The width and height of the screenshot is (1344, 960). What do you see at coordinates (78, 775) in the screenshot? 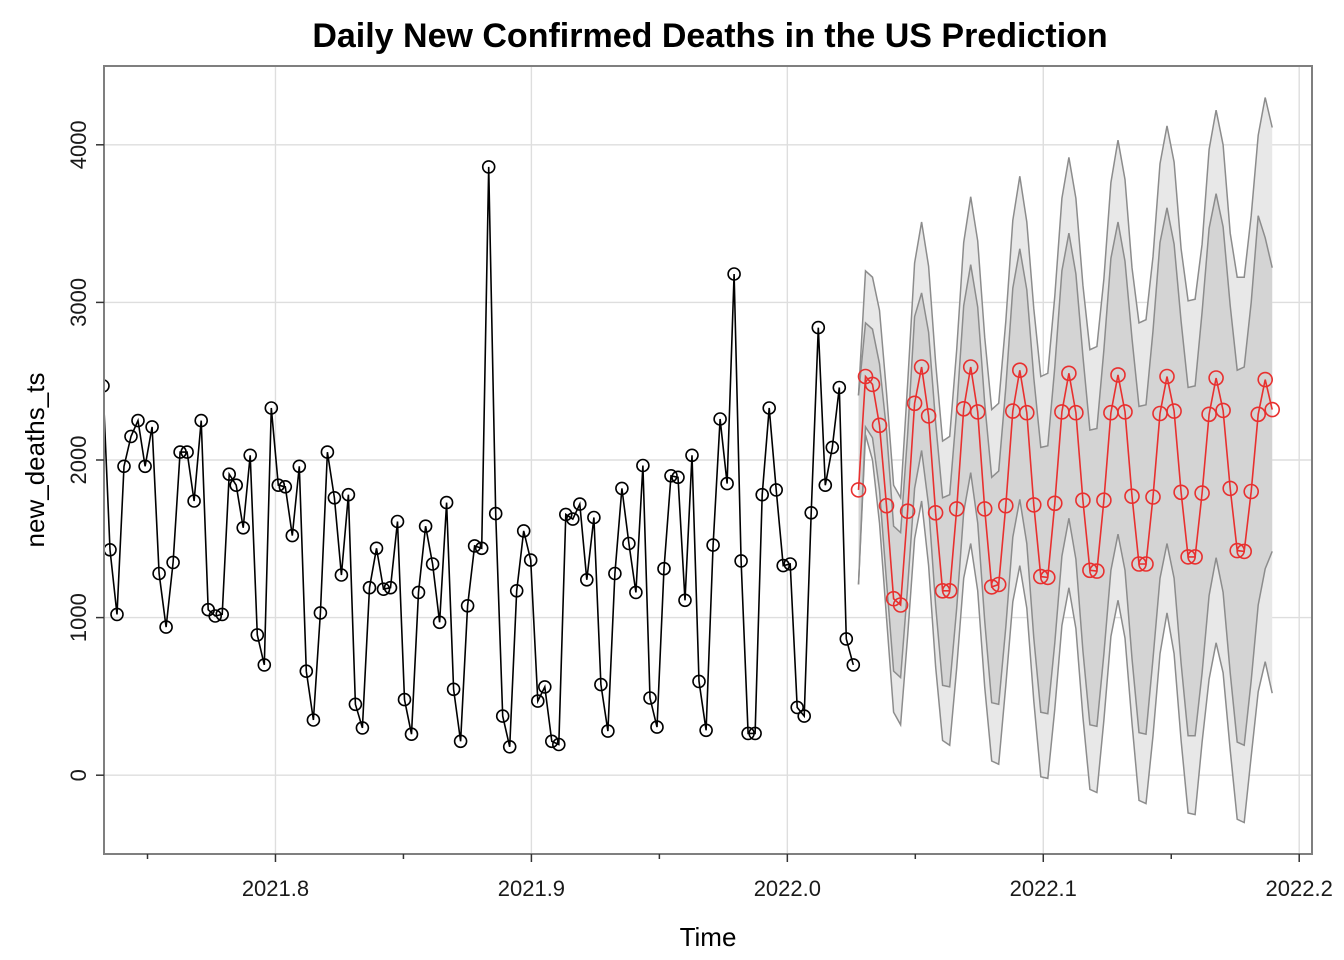
I see `y-tick-label-0: 0` at bounding box center [78, 775].